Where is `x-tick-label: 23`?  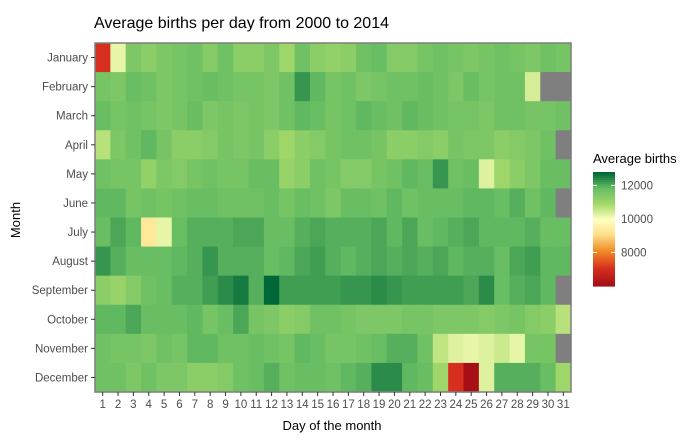
x-tick-label: 23 is located at coordinates (440, 405).